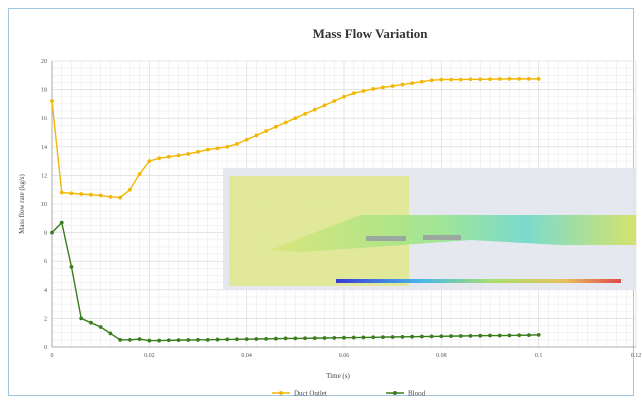 The height and width of the screenshot is (404, 642). Describe the element at coordinates (45, 234) in the screenshot. I see `y-tick-label: 8` at that location.